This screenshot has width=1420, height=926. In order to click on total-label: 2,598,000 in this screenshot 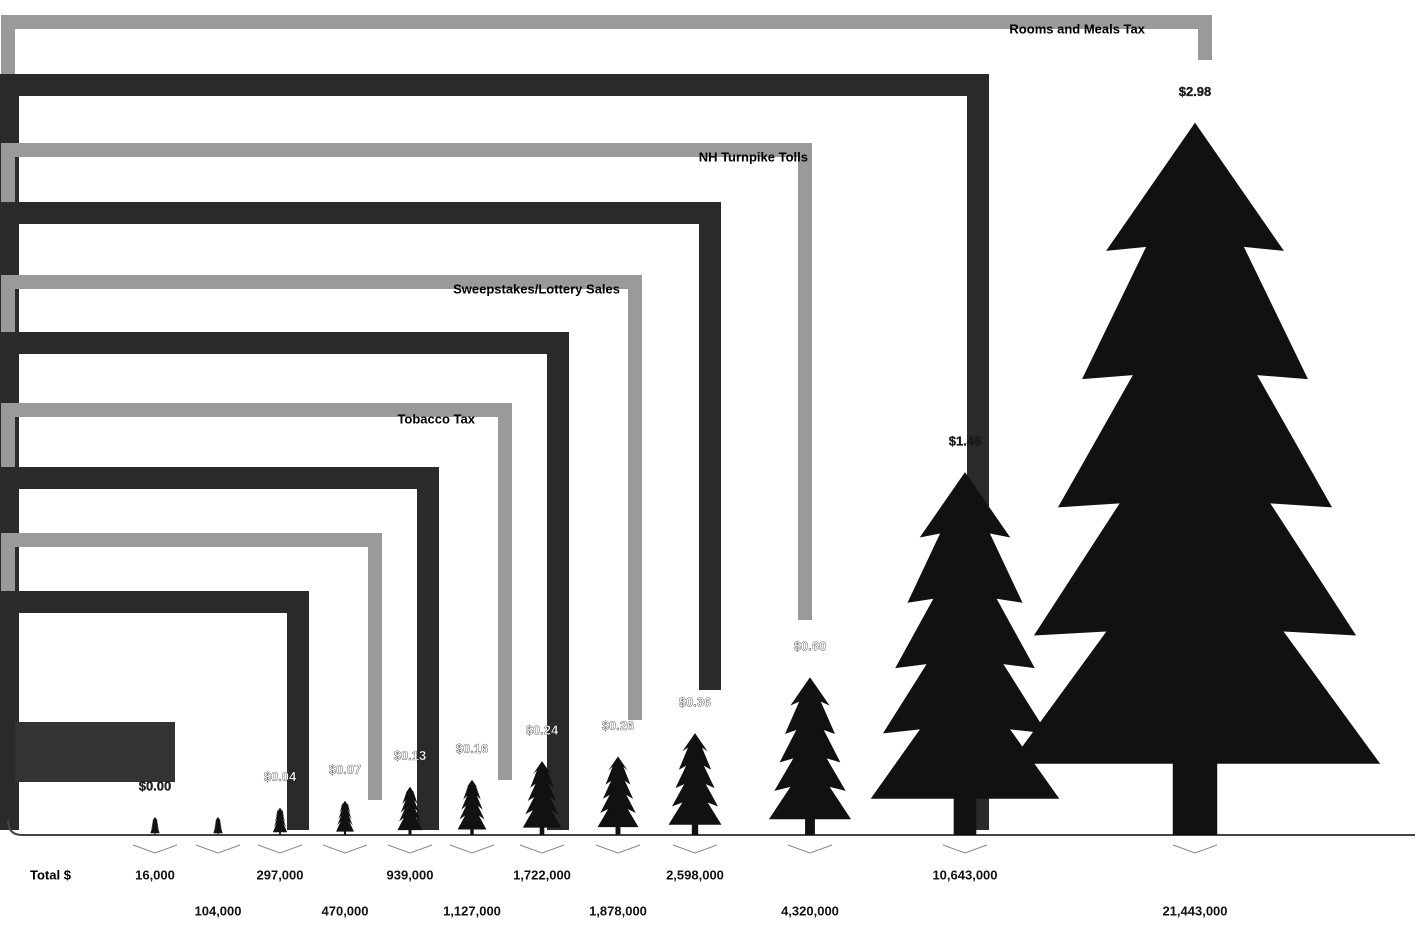, I will do `click(695, 874)`.